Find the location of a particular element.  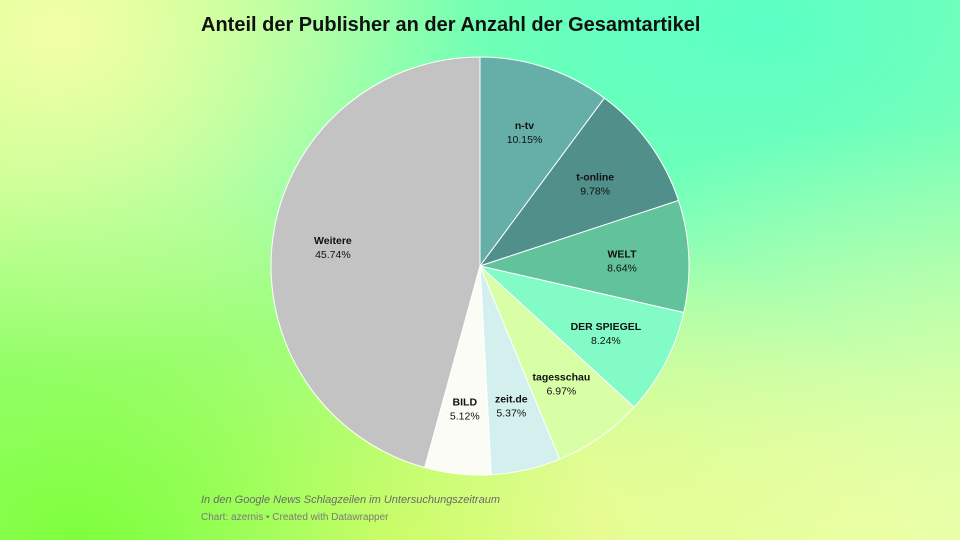

slice-value-t-online: 9.78% is located at coordinates (595, 192).